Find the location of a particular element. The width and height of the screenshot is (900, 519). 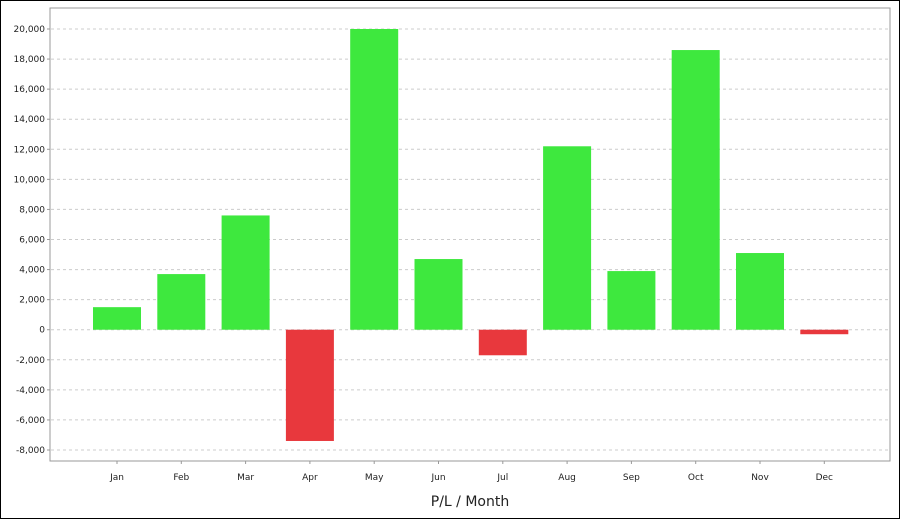

x-tick-label-apr: Apr is located at coordinates (310, 478).